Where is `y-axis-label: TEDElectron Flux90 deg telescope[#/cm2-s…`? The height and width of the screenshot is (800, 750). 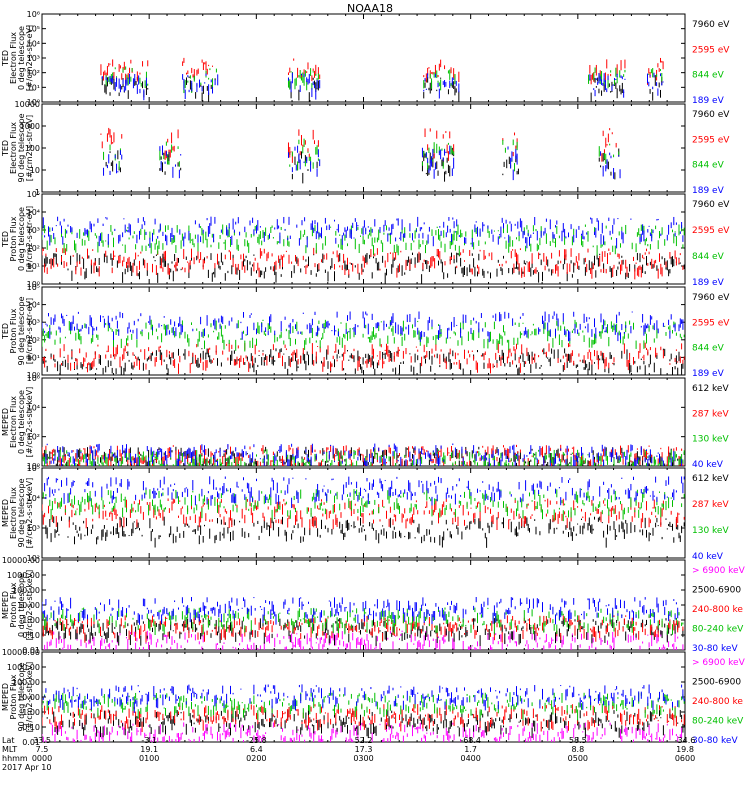 y-axis-label: TEDElectron Flux90 deg telescope[#/cm2-s… is located at coordinates (17, 147).